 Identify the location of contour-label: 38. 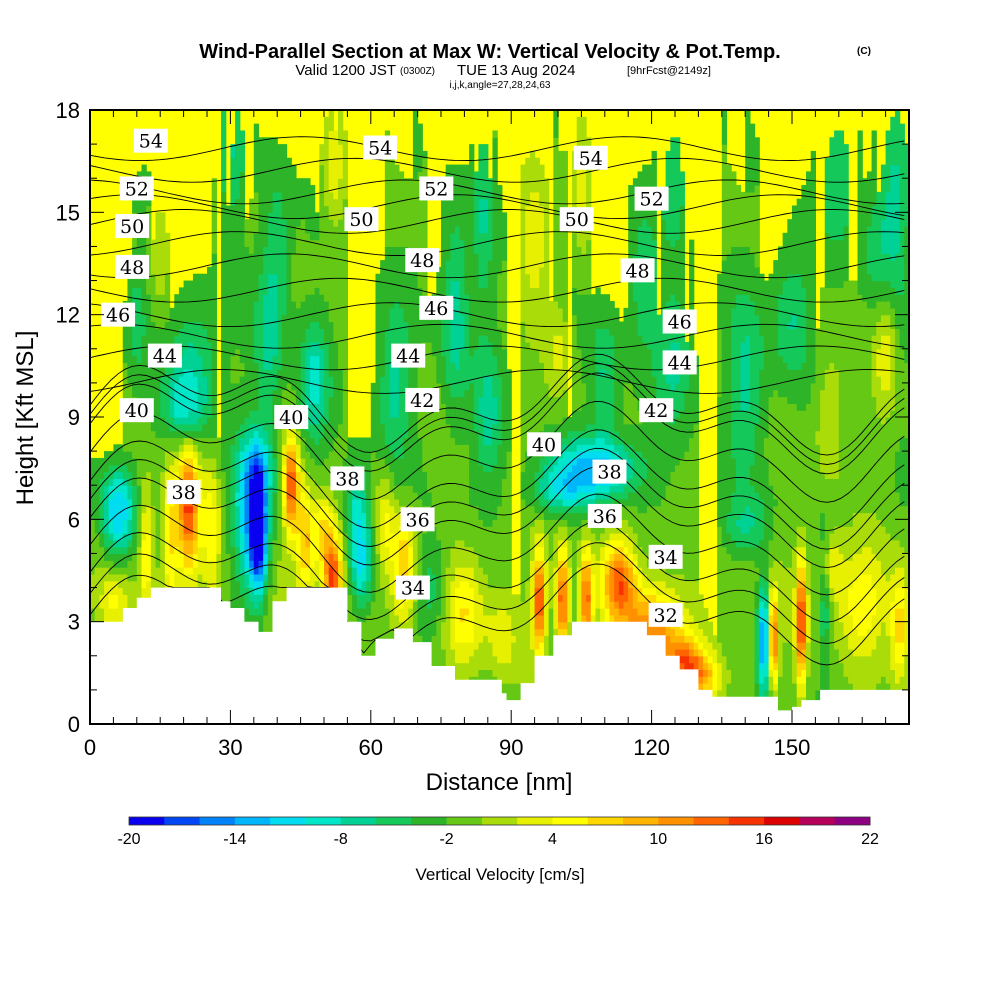
(183, 492).